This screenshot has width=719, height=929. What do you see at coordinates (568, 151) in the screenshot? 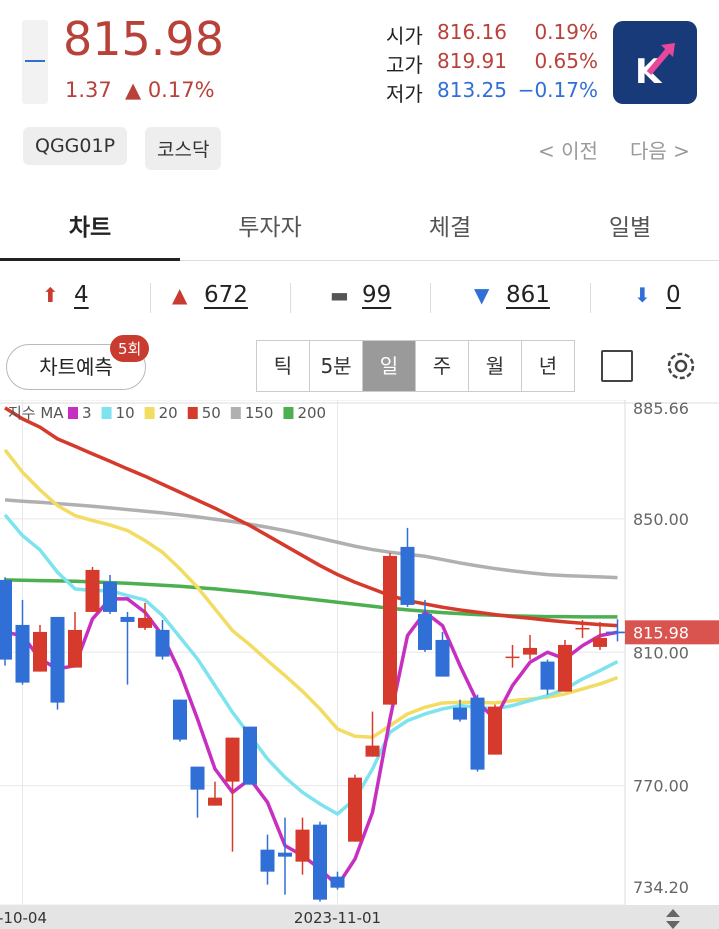
I see `prev-button: < 이전` at bounding box center [568, 151].